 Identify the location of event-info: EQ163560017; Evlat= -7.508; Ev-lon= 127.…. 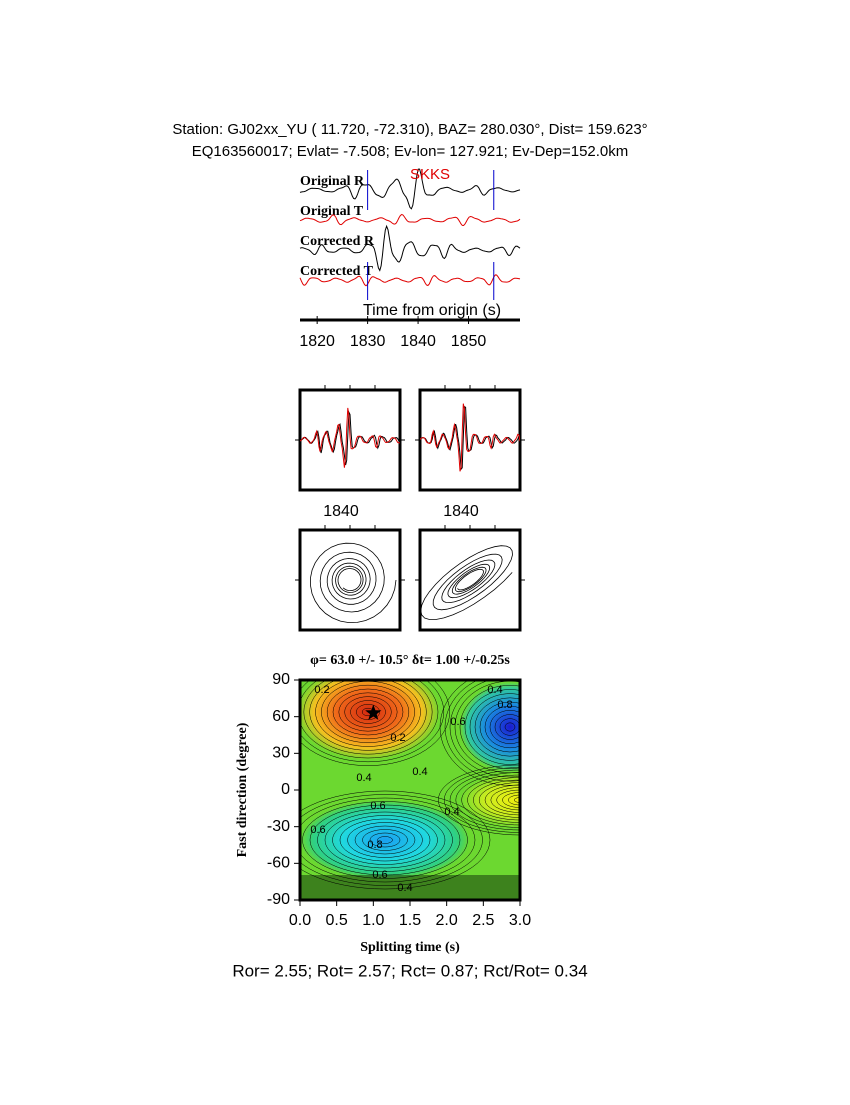
(410, 151).